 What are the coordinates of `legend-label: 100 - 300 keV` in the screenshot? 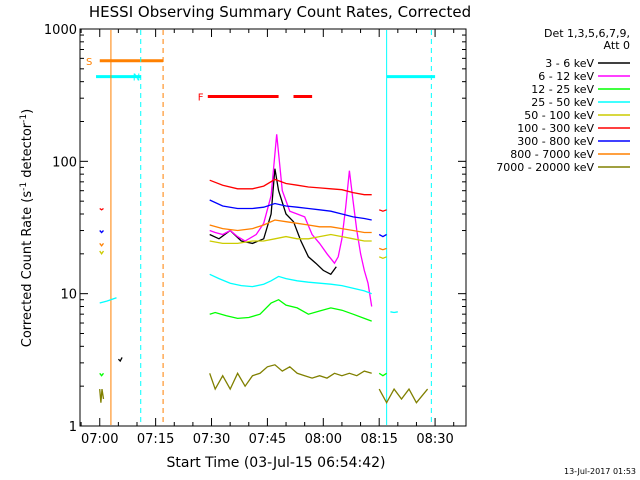 It's located at (555, 128).